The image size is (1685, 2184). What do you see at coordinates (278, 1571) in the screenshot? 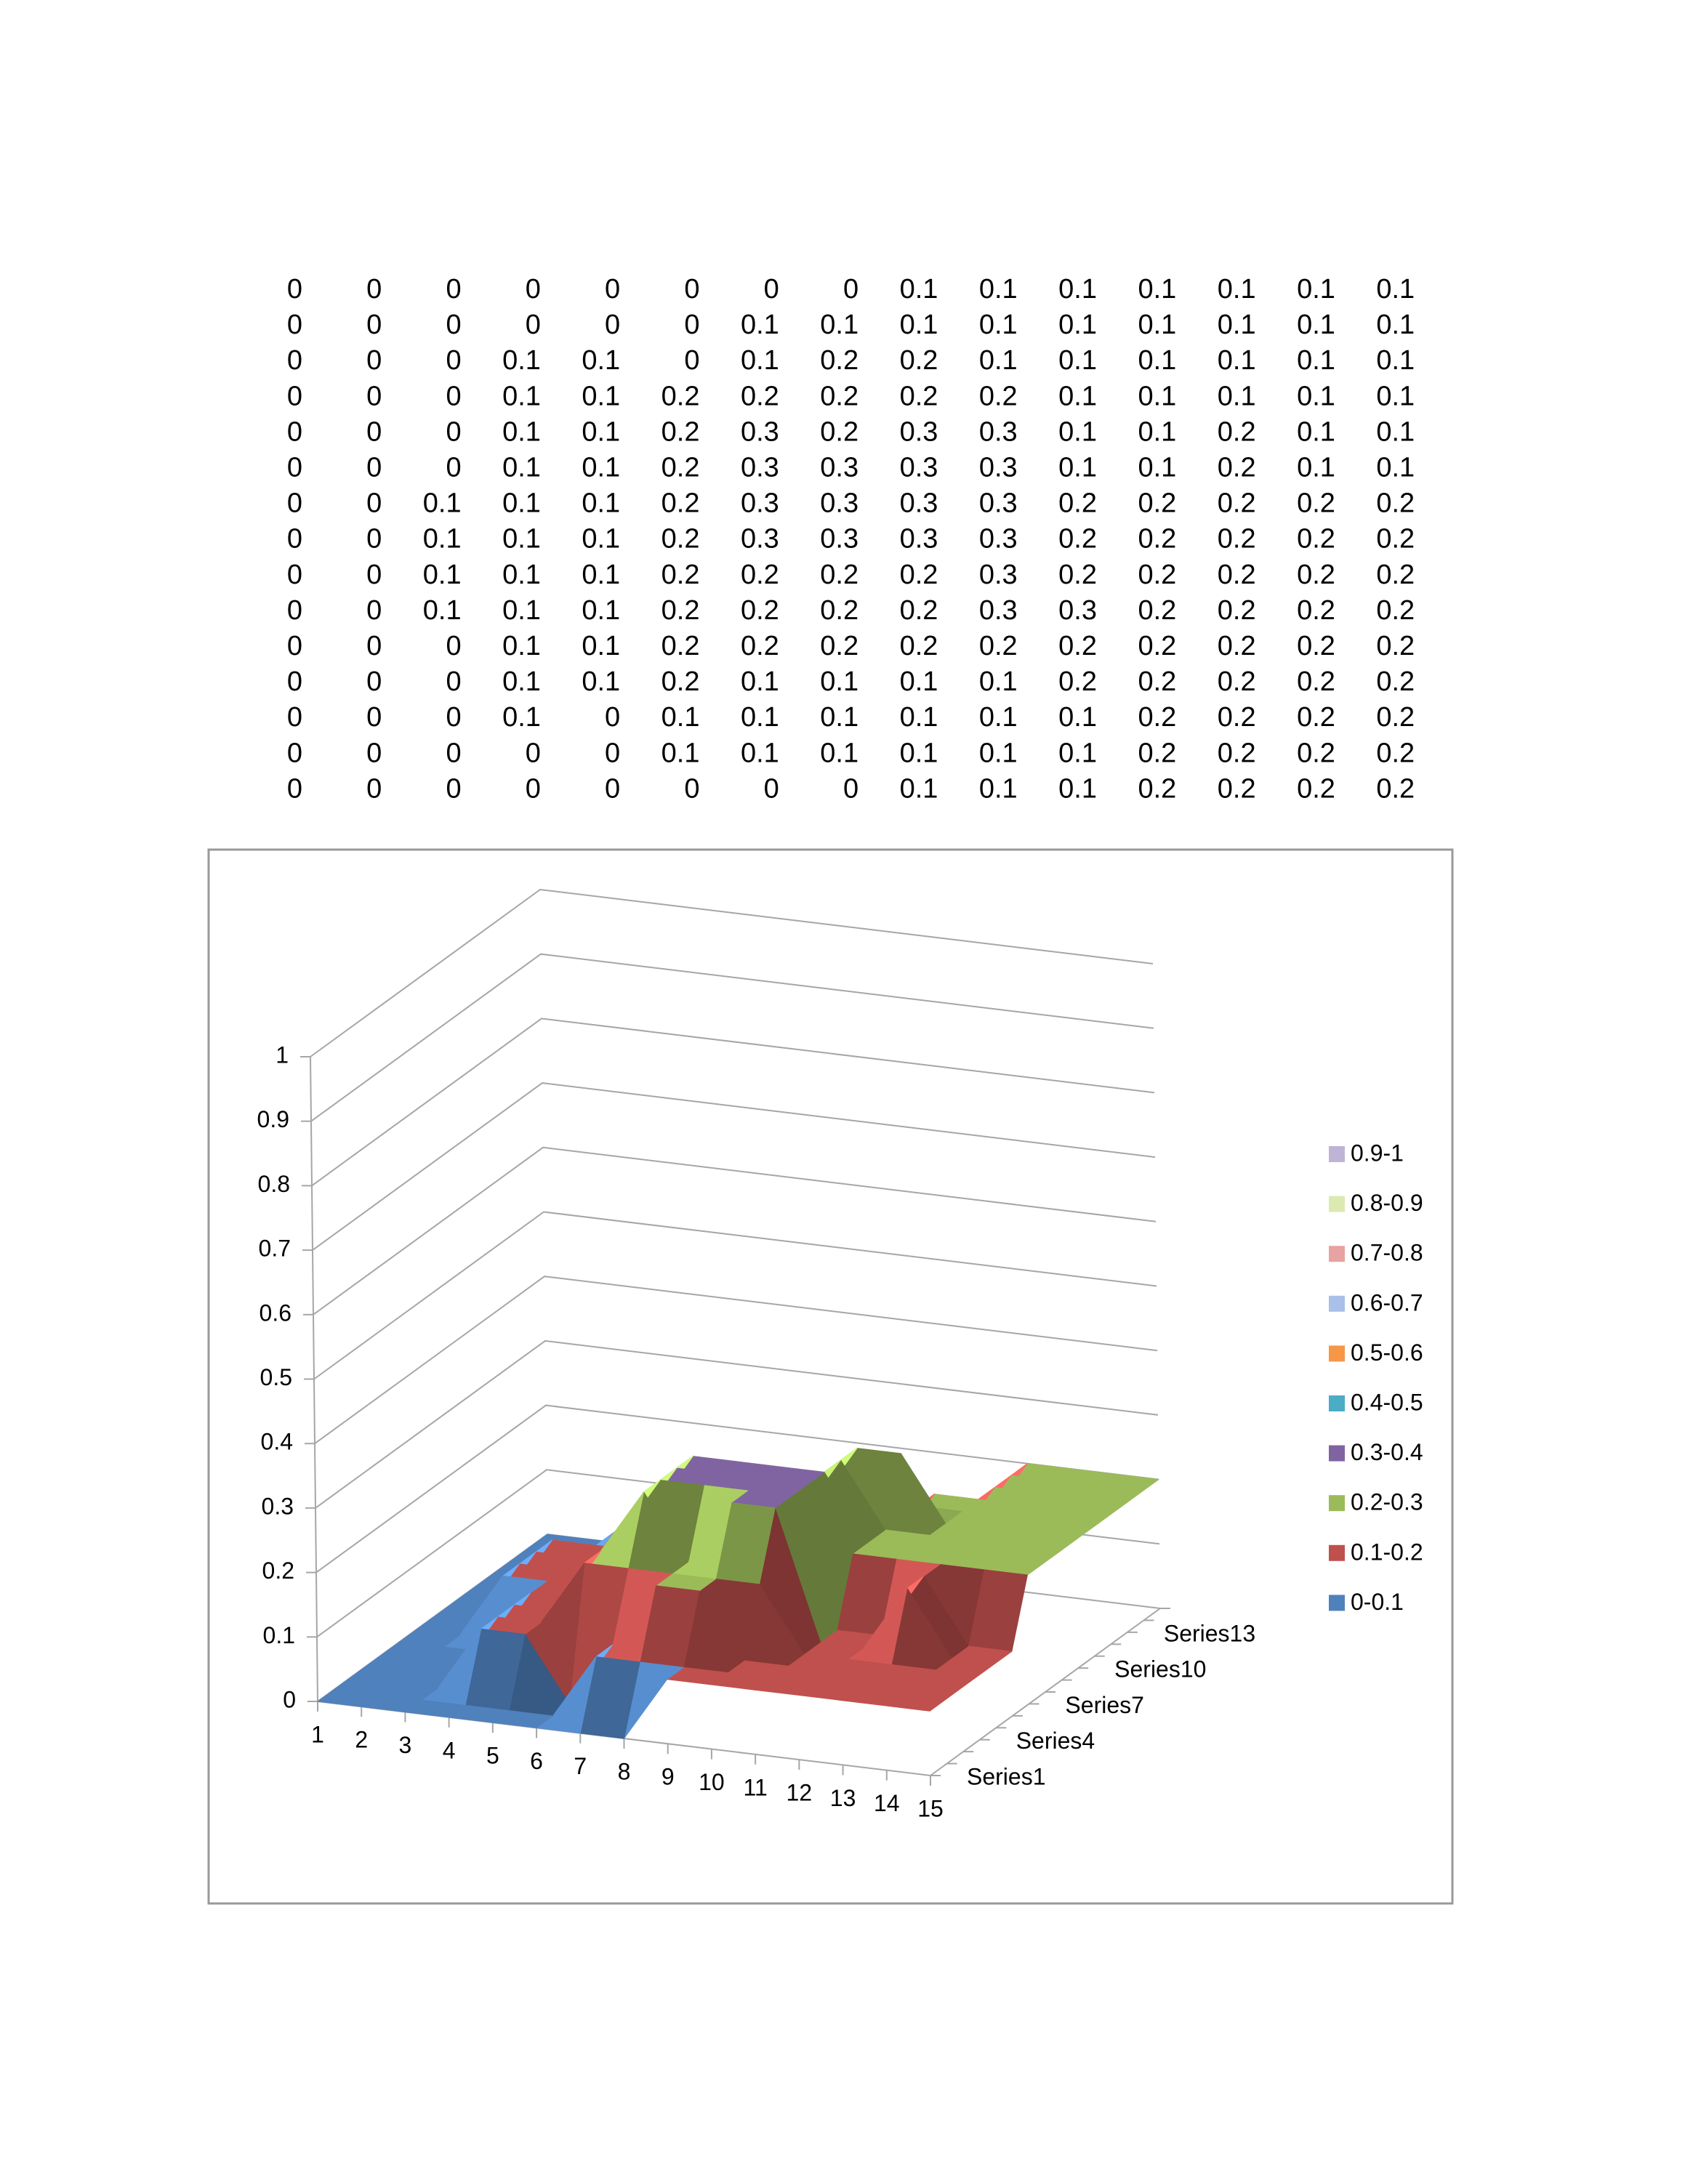
I see `z-tick-label: 0.2` at bounding box center [278, 1571].